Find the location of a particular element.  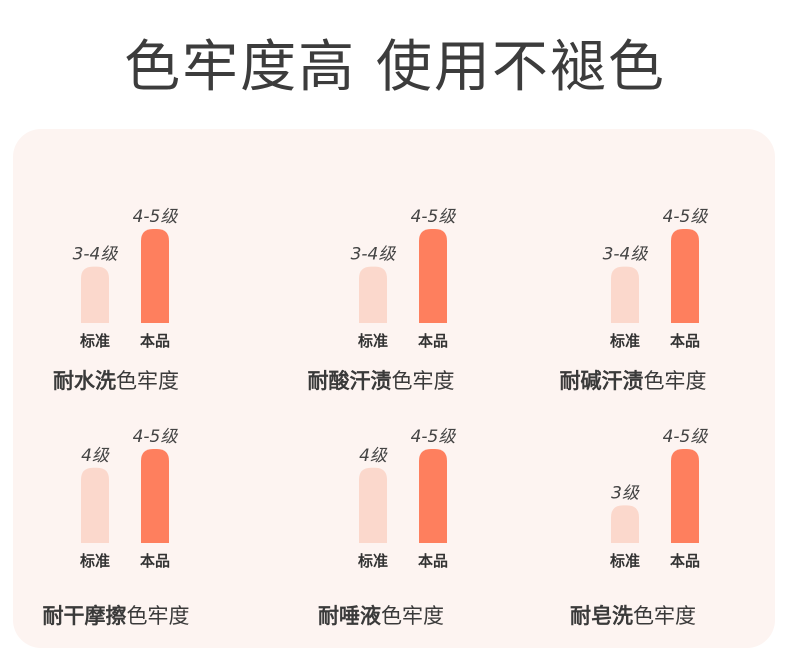

fastness-chart: 3级标准 4-5级本品耐皂洗色牢度 is located at coordinates (633, 528).